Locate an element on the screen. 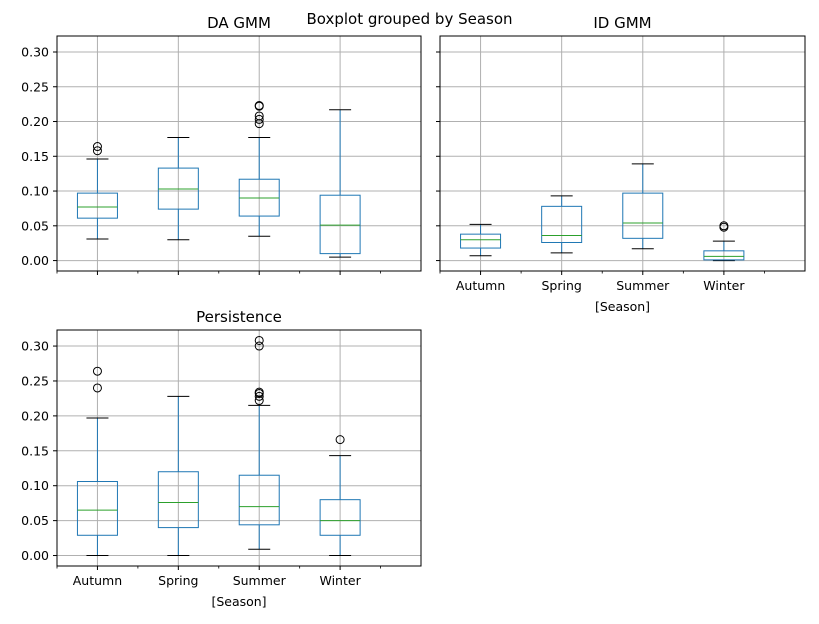  figure-suptitle: Boxplot grouped by Season is located at coordinates (409, 19).